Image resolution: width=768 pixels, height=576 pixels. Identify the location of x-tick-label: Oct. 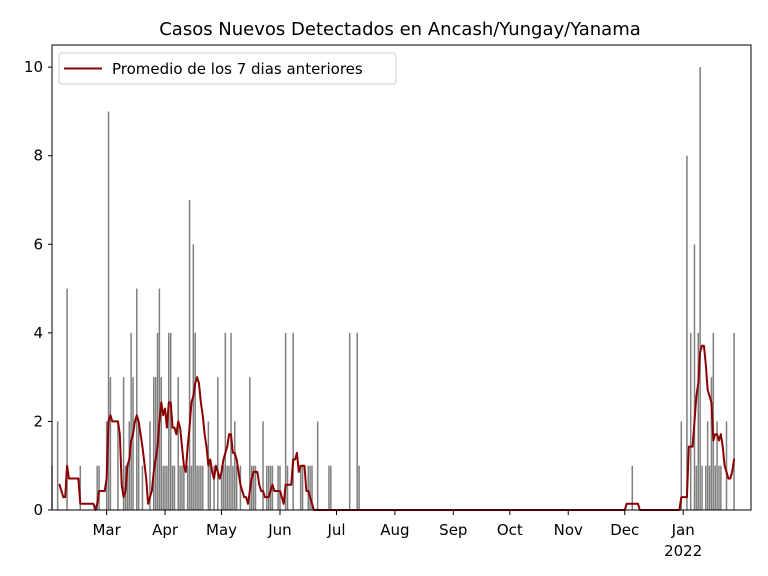
(510, 530).